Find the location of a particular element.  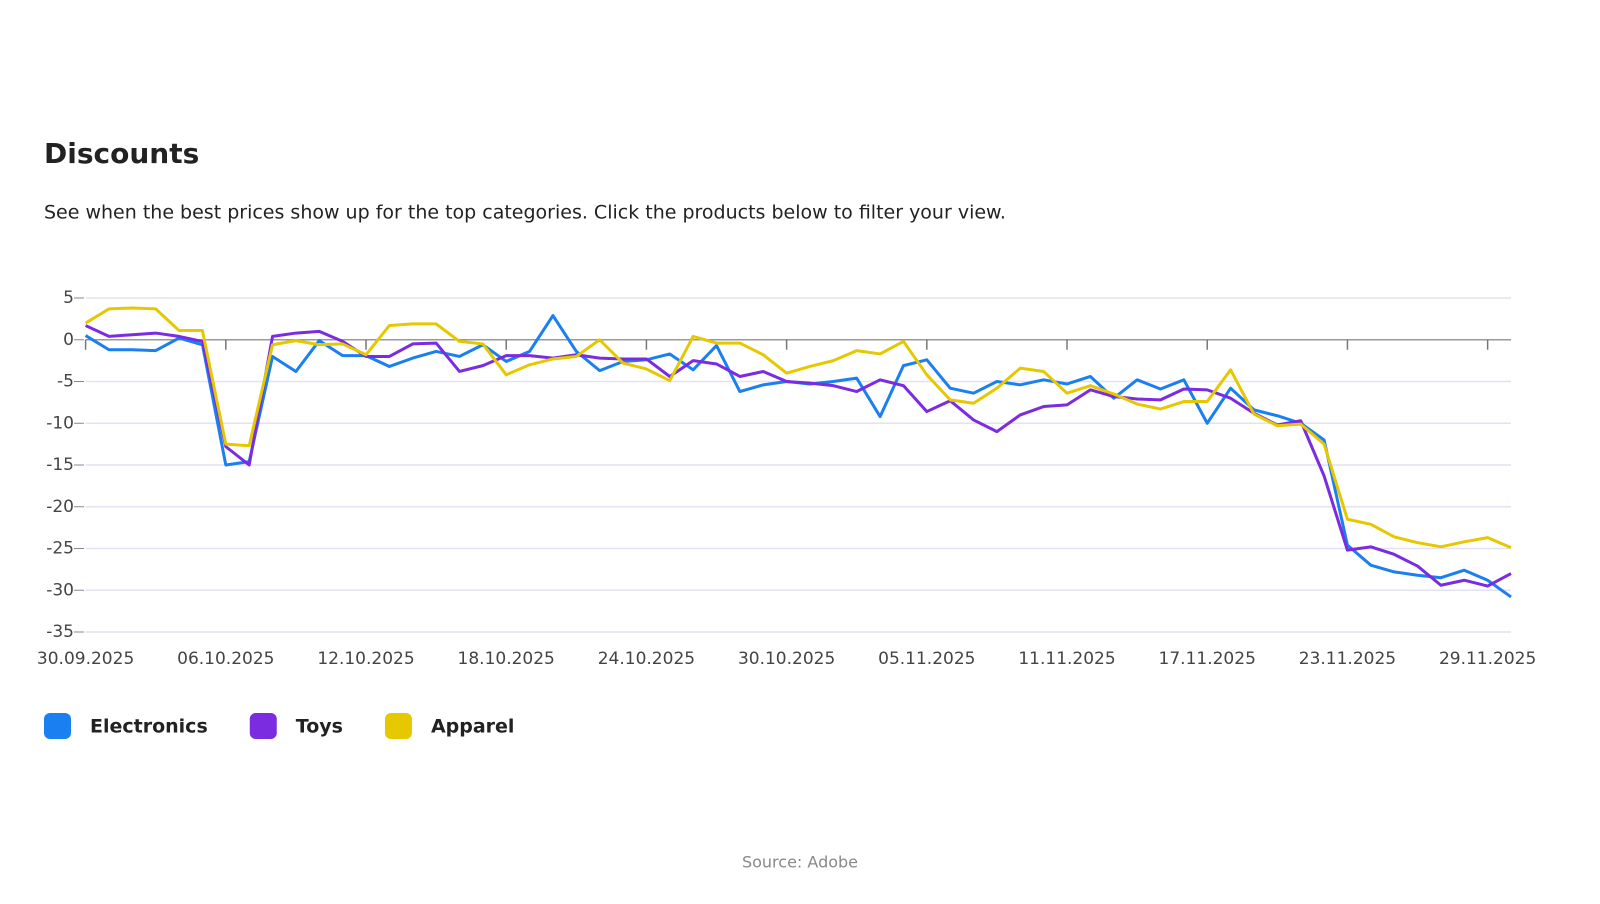

y-tick-label: -30 is located at coordinates (60, 590).